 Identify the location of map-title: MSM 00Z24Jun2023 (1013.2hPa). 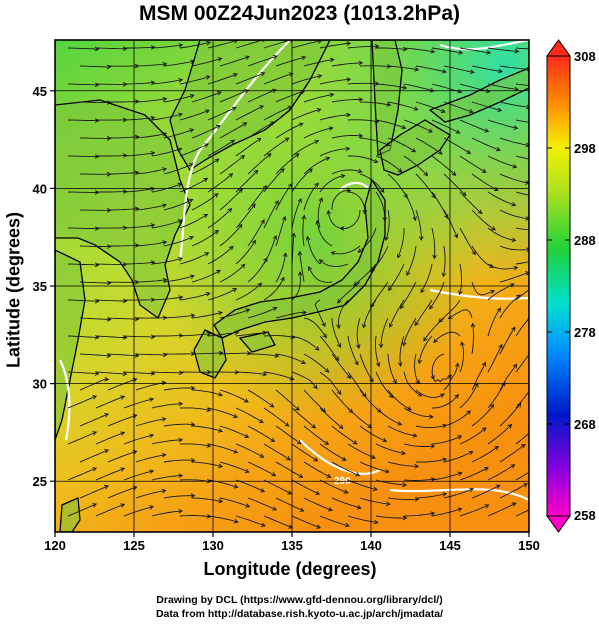
(299, 13).